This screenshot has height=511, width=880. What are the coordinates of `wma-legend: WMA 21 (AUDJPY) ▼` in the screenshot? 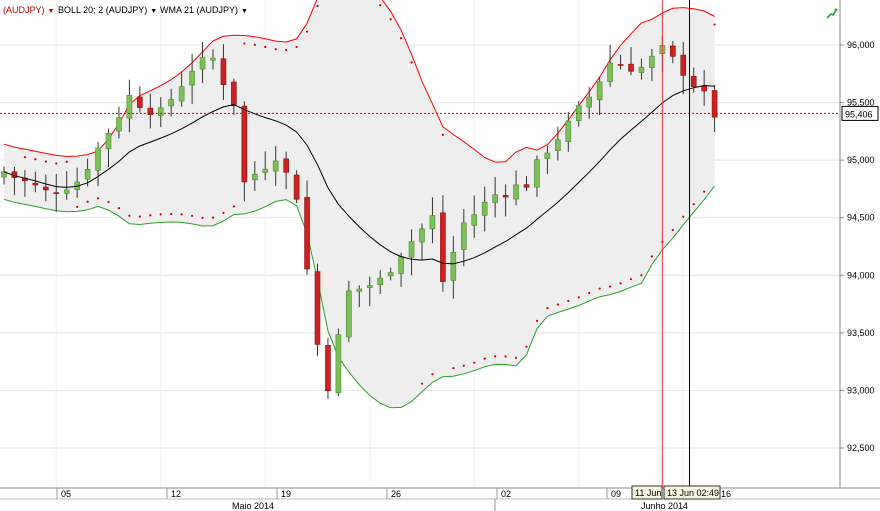 It's located at (204, 10).